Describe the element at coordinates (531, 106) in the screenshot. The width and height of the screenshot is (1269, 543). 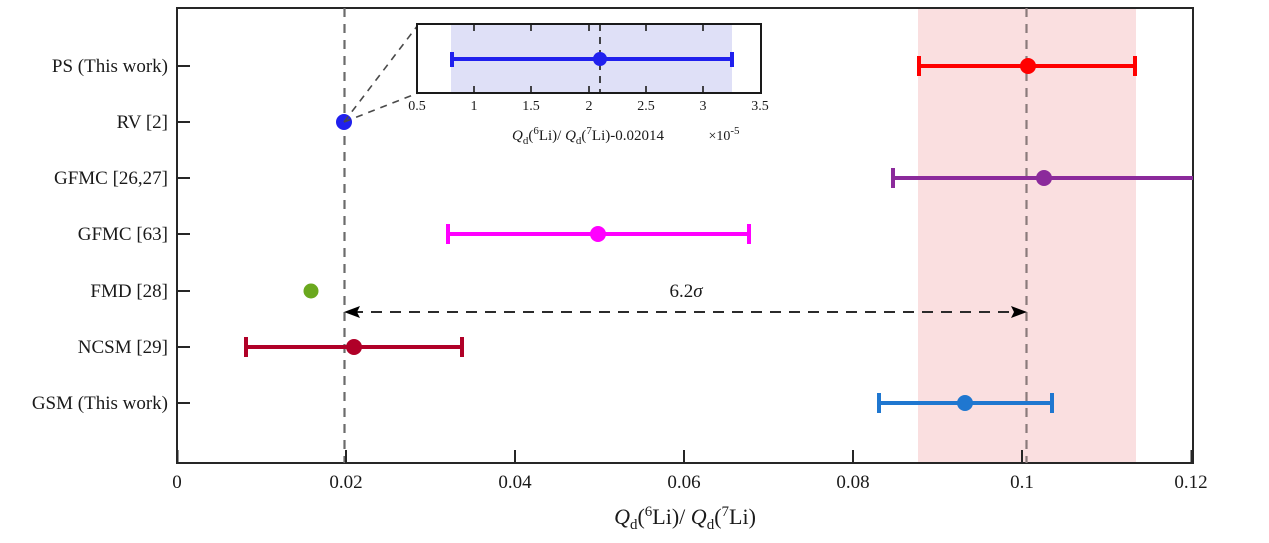
I see `inset-tick-label-2: 1.5` at that location.